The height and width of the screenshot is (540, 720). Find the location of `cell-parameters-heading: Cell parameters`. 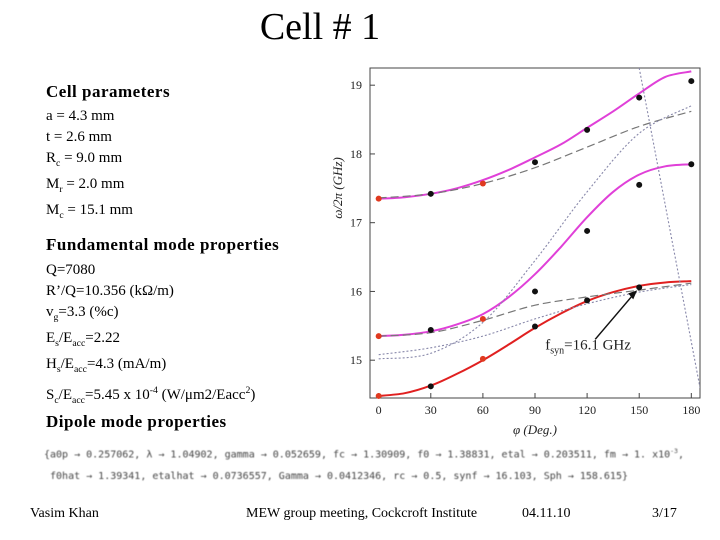

cell-parameters-heading: Cell parameters is located at coordinates (108, 91).